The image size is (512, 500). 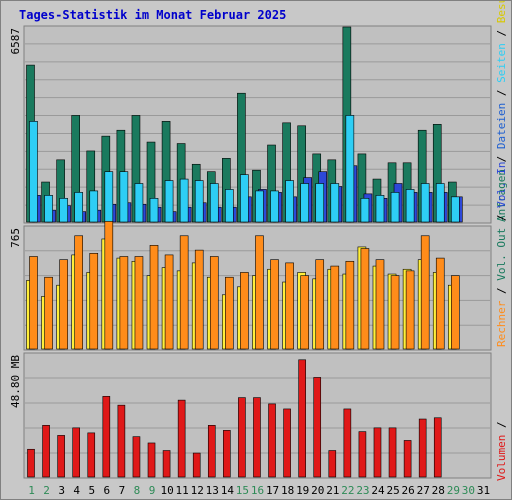 I want to click on right-legend-panel-2: Rechner / Vol. Out / Vol. In, so click(x=501, y=254).